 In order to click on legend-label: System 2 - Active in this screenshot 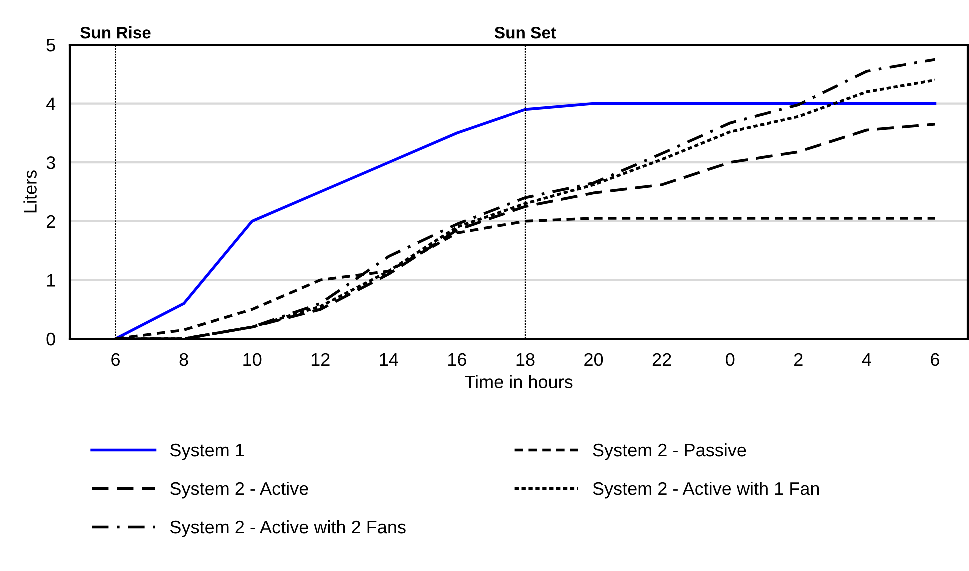, I will do `click(239, 490)`.